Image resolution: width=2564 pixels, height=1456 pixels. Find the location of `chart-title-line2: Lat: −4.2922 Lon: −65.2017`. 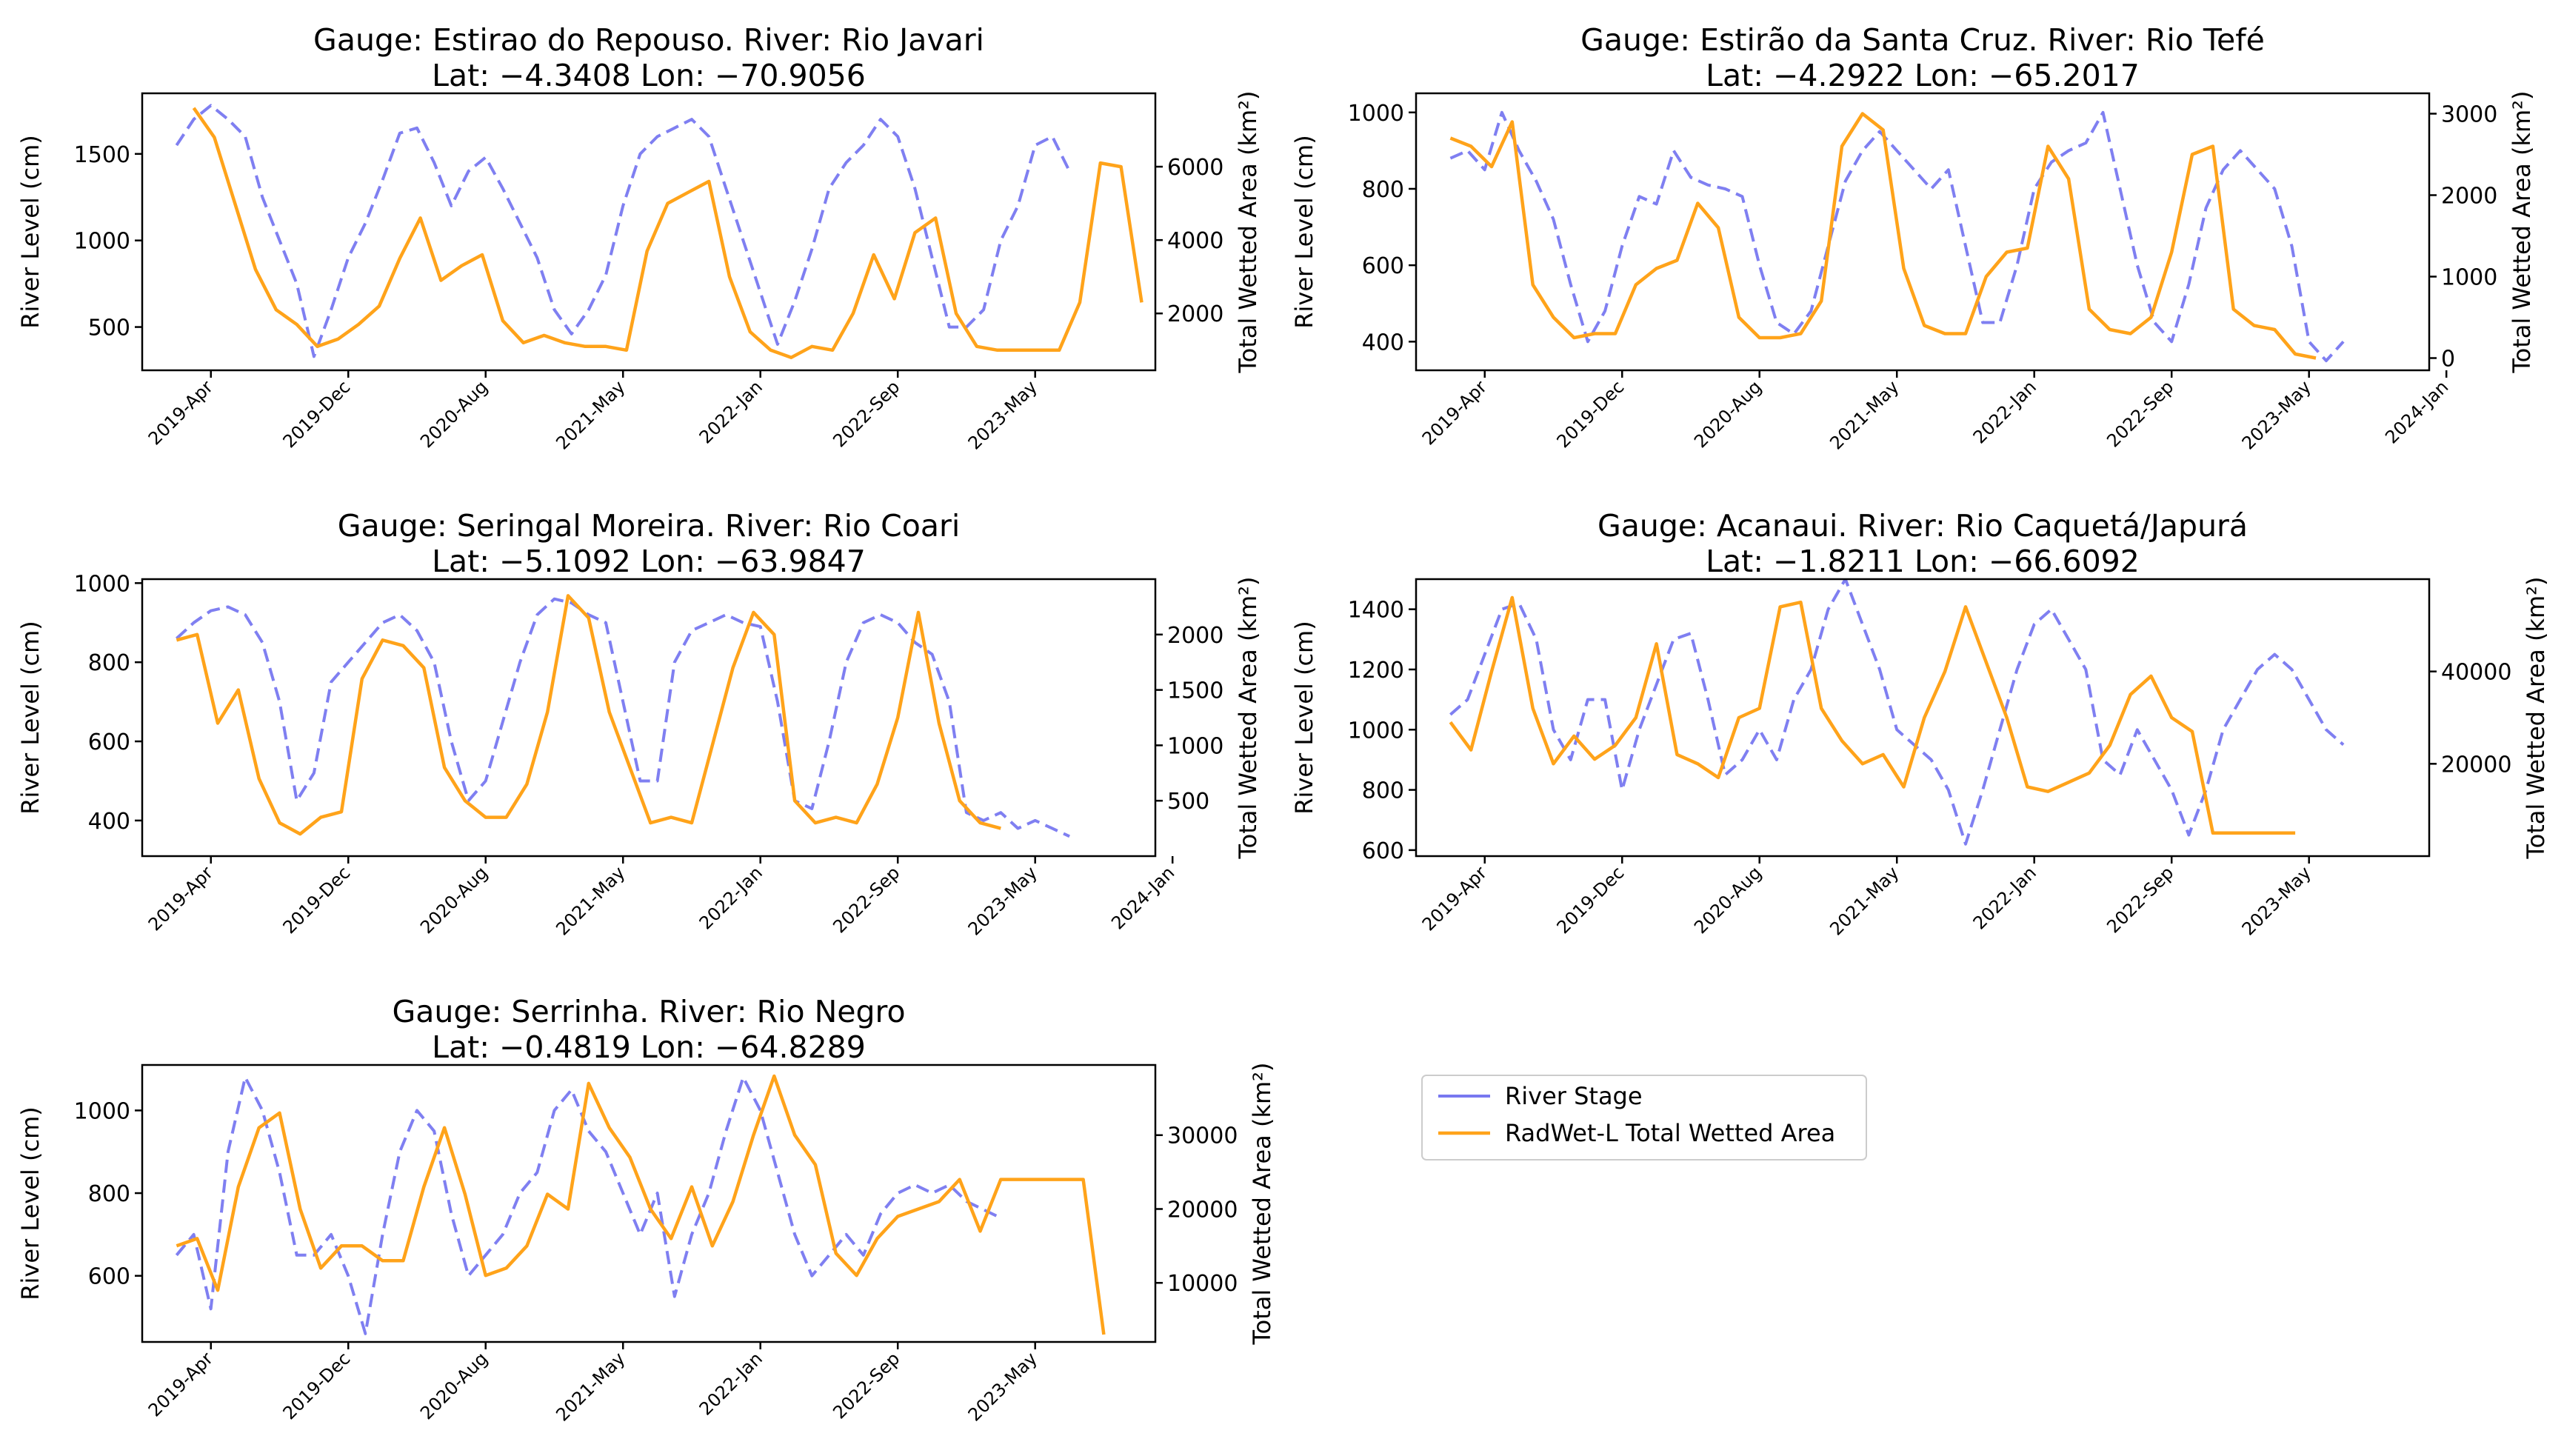

chart-title-line2: Lat: −4.2922 Lon: −65.2017 is located at coordinates (1923, 75).